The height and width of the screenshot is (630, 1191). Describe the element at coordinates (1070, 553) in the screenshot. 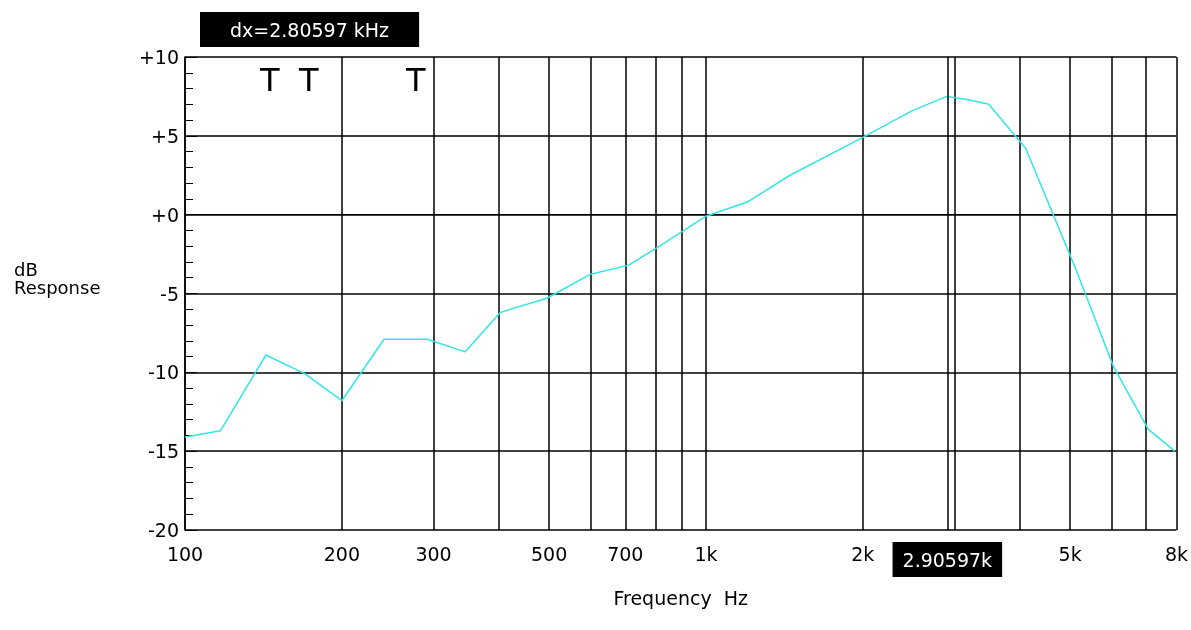

I see `x-tick-label: 5k` at that location.